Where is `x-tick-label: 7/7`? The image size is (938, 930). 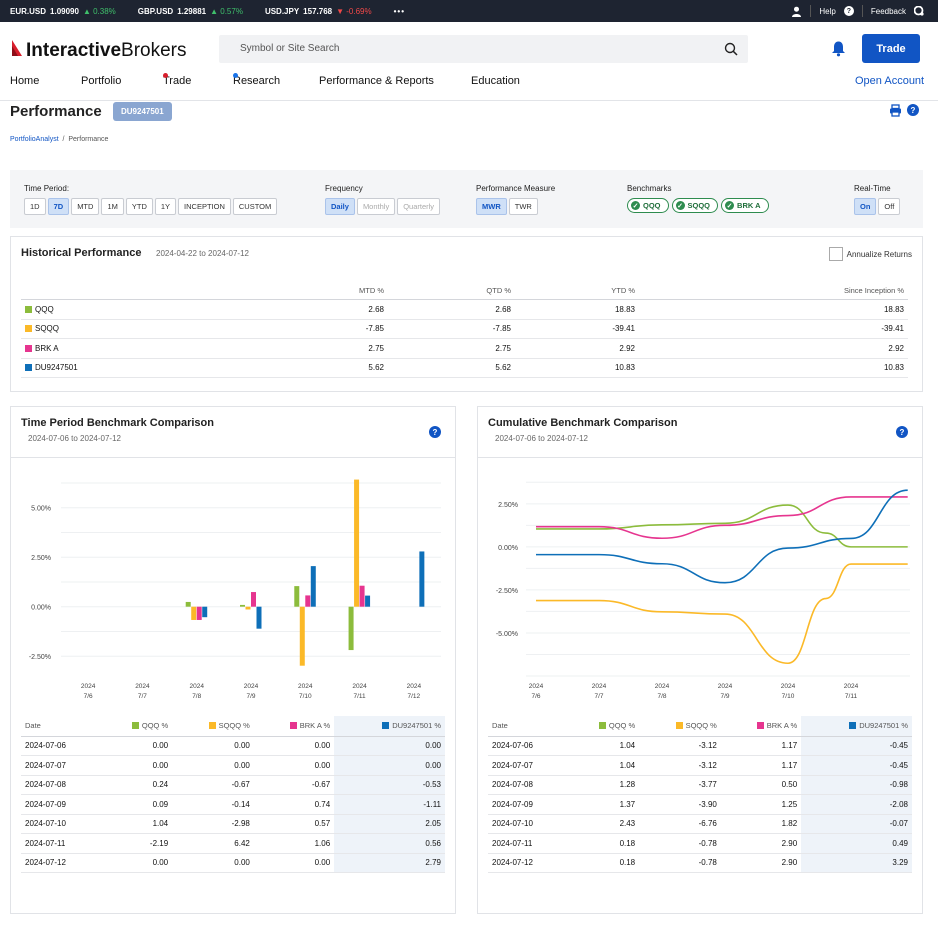
x-tick-label: 7/7 is located at coordinates (598, 696).